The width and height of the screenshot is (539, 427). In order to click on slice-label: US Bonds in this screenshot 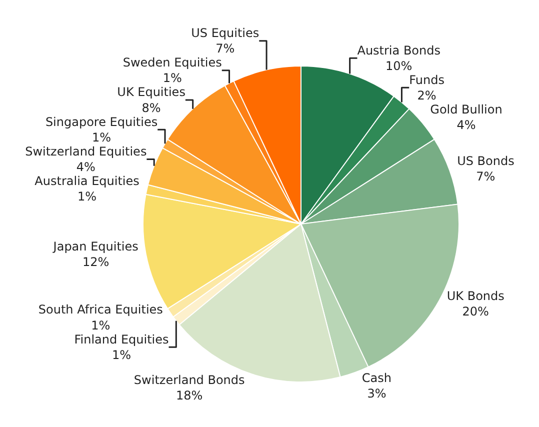, I will do `click(485, 161)`.